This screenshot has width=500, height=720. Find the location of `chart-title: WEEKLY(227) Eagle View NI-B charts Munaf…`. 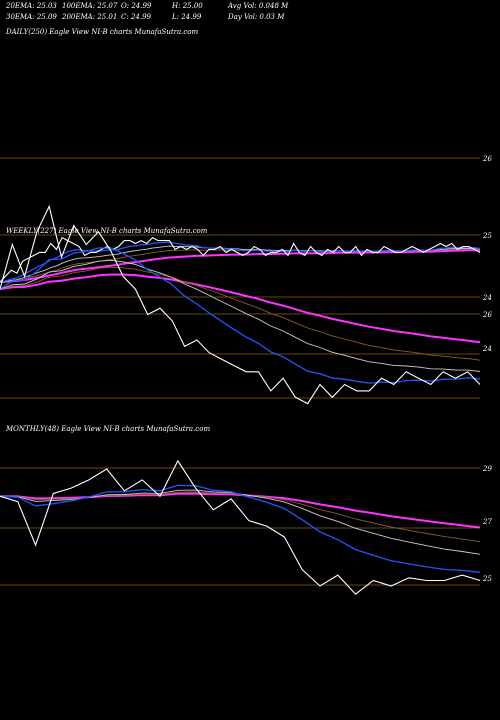

chart-title: WEEKLY(227) Eagle View NI-B charts Munaf… is located at coordinates (107, 231).